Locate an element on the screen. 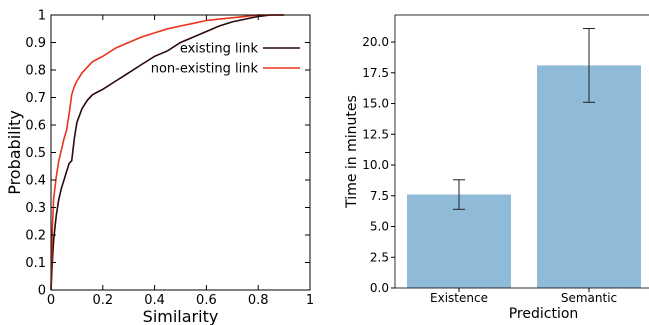 This screenshot has height=325, width=649. y-tick-label: 0 is located at coordinates (42, 291).